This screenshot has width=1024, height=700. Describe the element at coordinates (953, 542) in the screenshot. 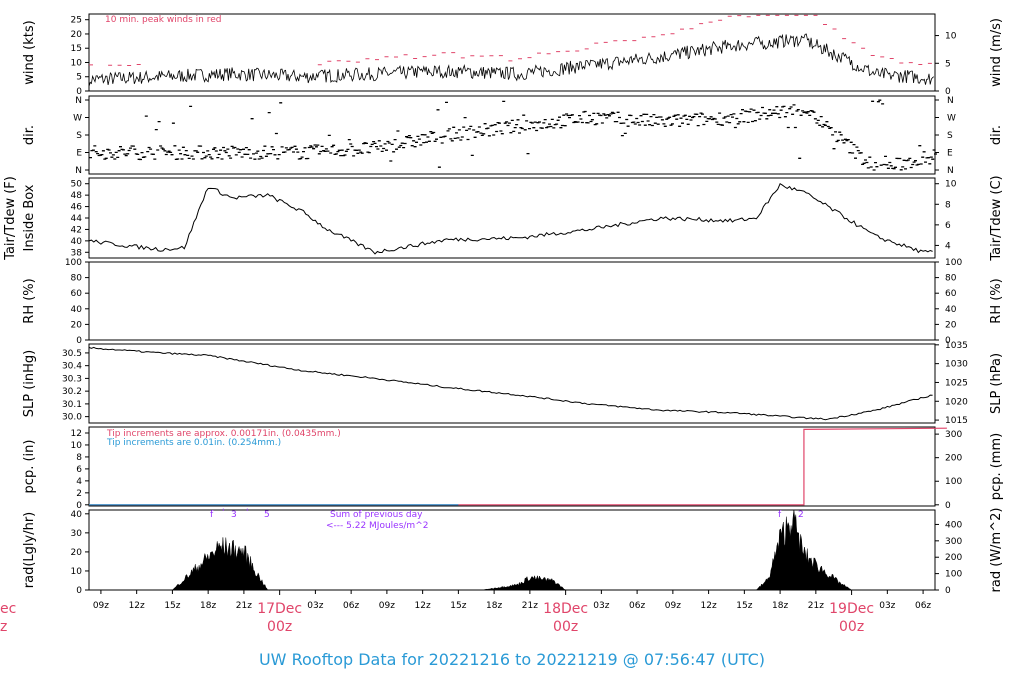

I see `rad-ytick-label-right: 300` at that location.